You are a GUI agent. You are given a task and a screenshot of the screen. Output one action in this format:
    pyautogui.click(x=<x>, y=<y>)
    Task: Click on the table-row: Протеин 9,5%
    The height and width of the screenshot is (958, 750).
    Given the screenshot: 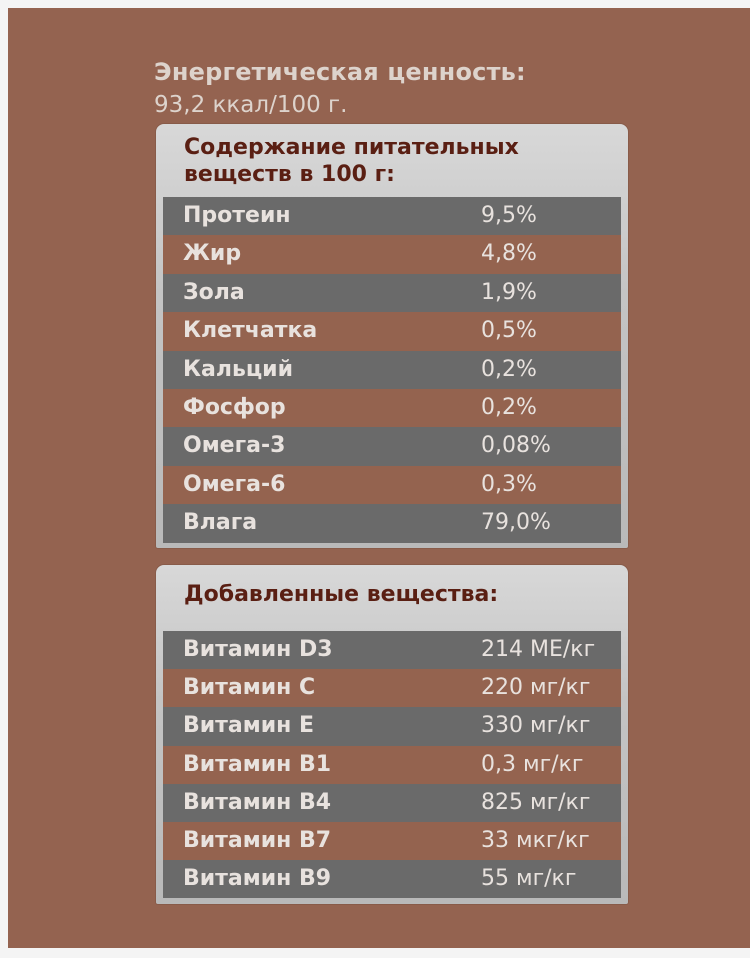 What is the action you would take?
    pyautogui.click(x=392, y=216)
    